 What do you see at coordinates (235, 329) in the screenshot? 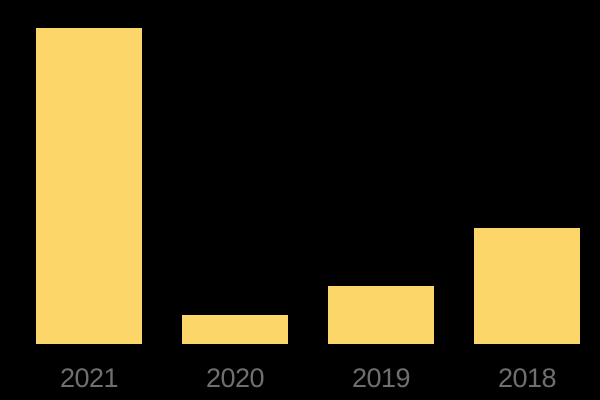
I see `bar-2020` at bounding box center [235, 329].